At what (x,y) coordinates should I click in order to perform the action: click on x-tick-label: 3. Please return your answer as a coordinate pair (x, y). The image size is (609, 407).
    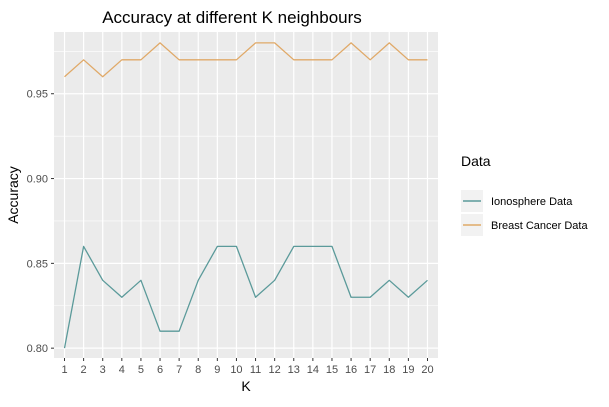
    Looking at the image, I should click on (103, 370).